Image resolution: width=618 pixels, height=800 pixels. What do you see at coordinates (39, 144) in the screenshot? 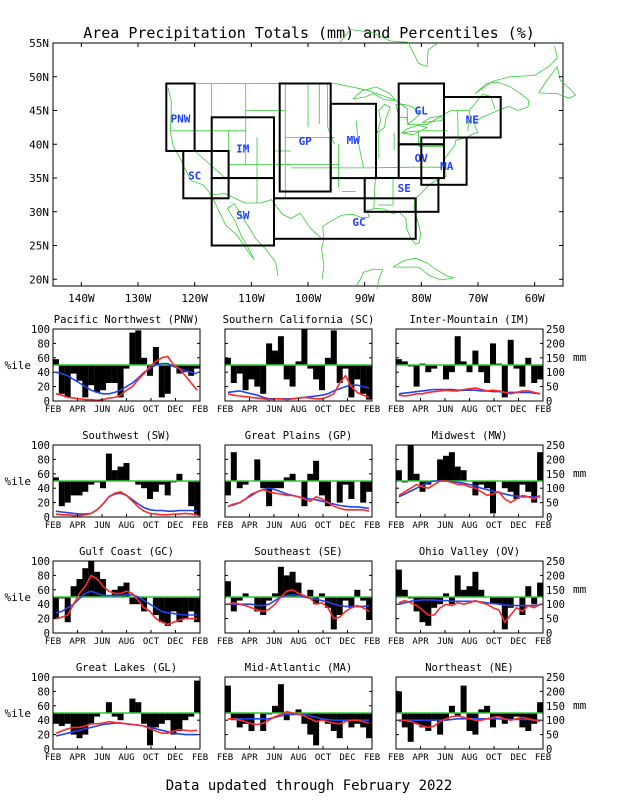
I see `map-y-tick-label: 40N` at bounding box center [39, 144].